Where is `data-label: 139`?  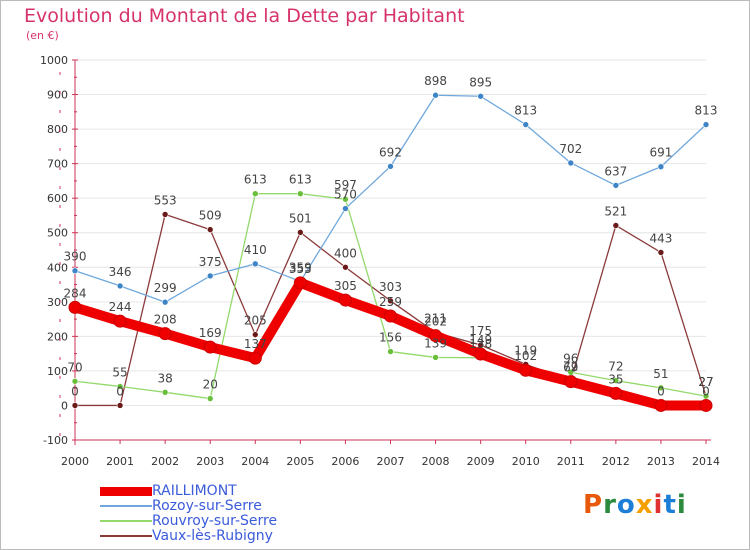
data-label: 139 is located at coordinates (435, 343).